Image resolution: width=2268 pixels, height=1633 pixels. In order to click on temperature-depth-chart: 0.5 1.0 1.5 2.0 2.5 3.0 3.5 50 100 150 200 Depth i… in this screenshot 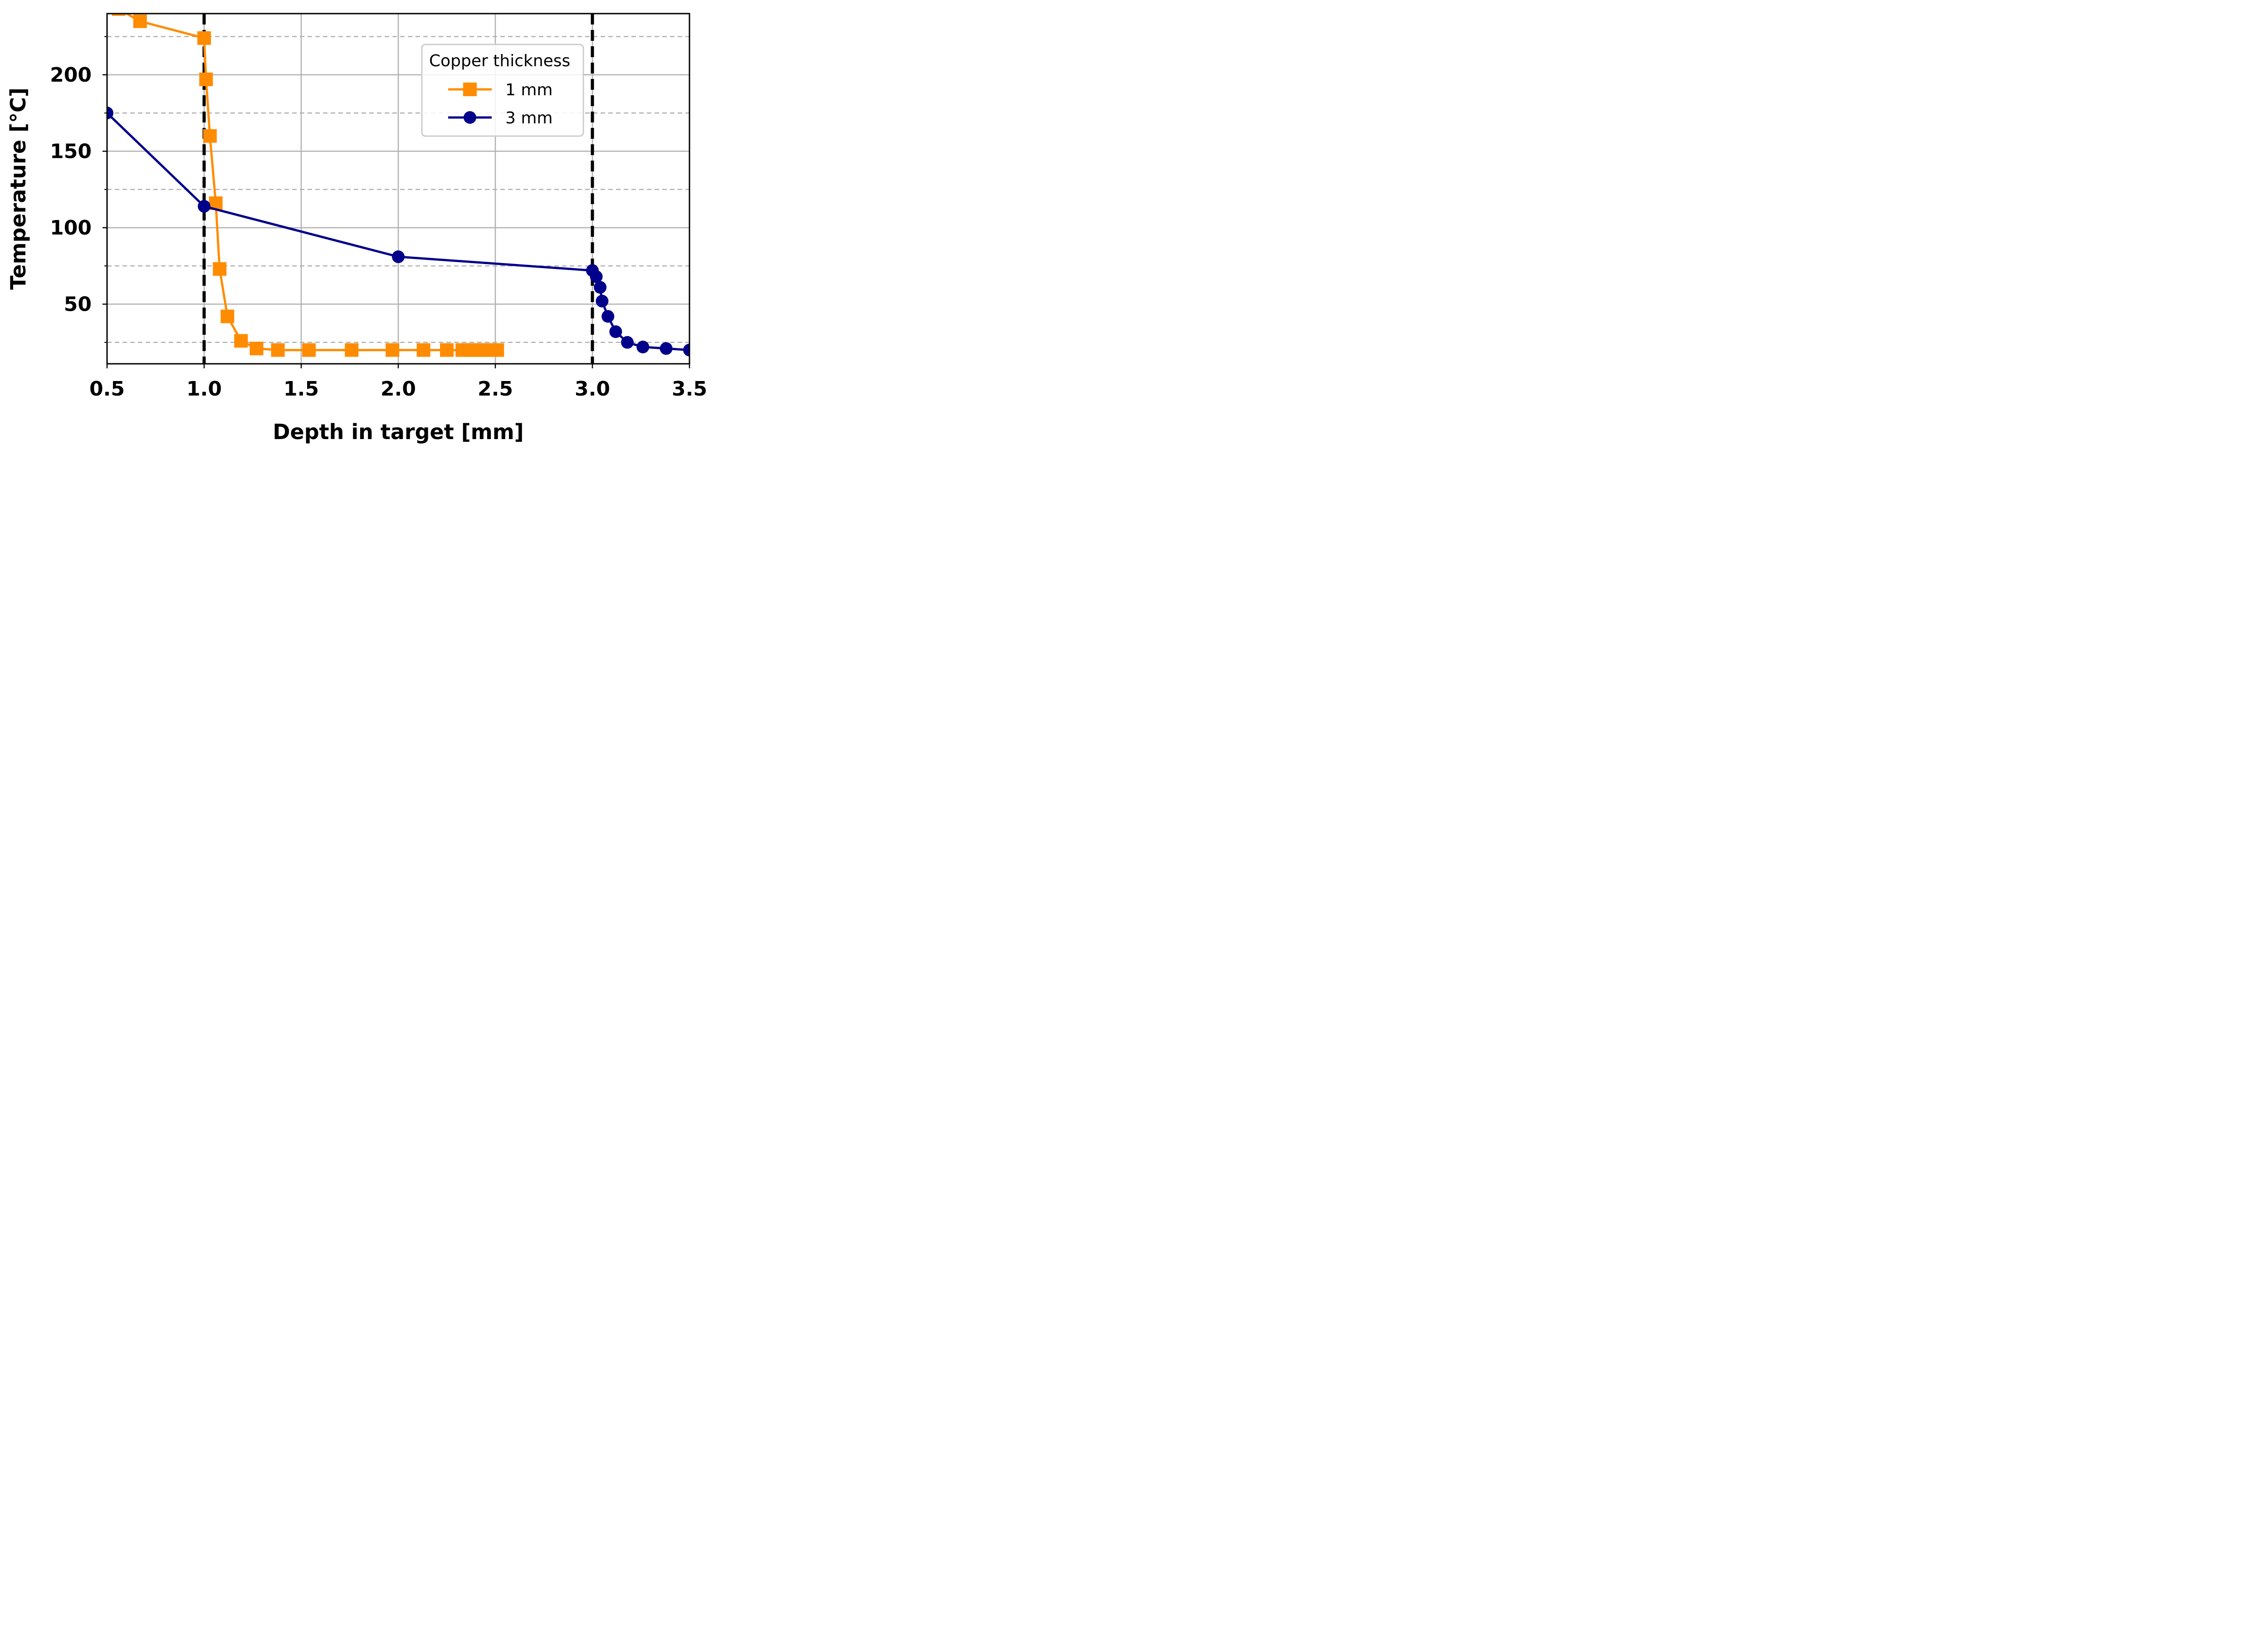, I will do `click(357, 228)`.